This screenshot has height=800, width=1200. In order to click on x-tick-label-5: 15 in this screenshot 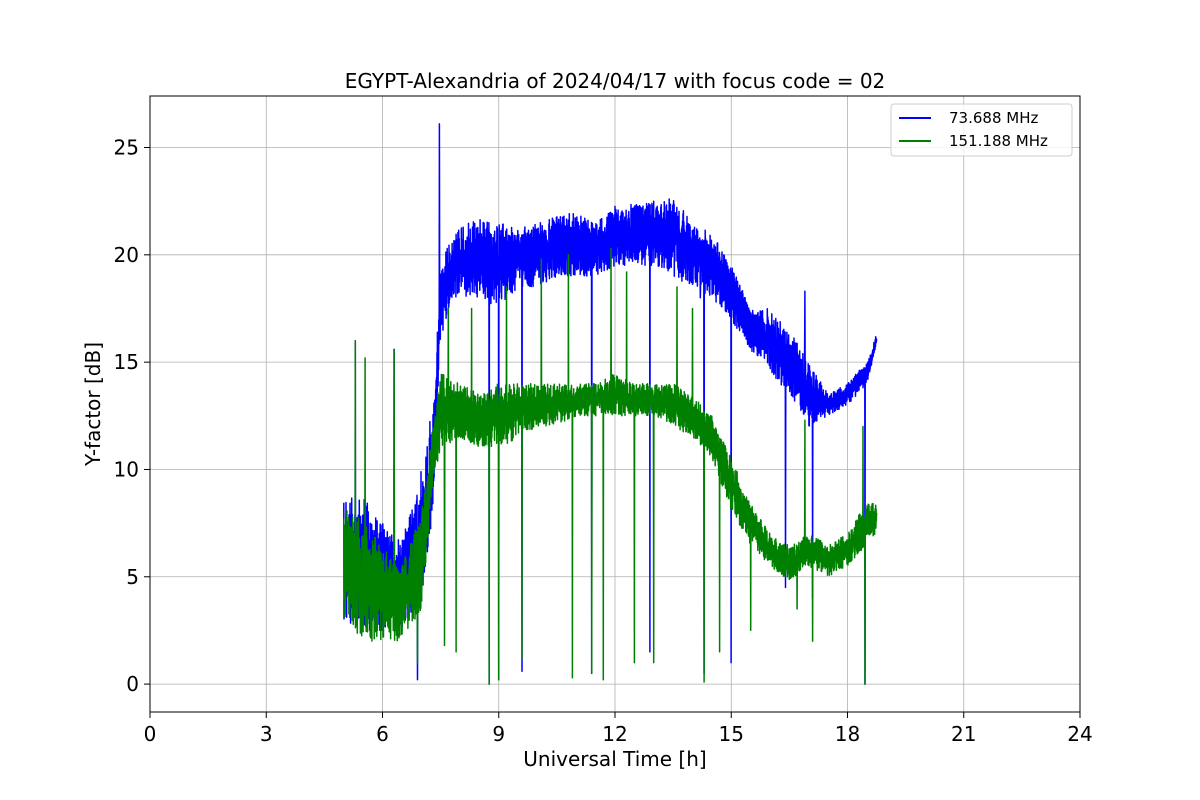, I will do `click(731, 734)`.